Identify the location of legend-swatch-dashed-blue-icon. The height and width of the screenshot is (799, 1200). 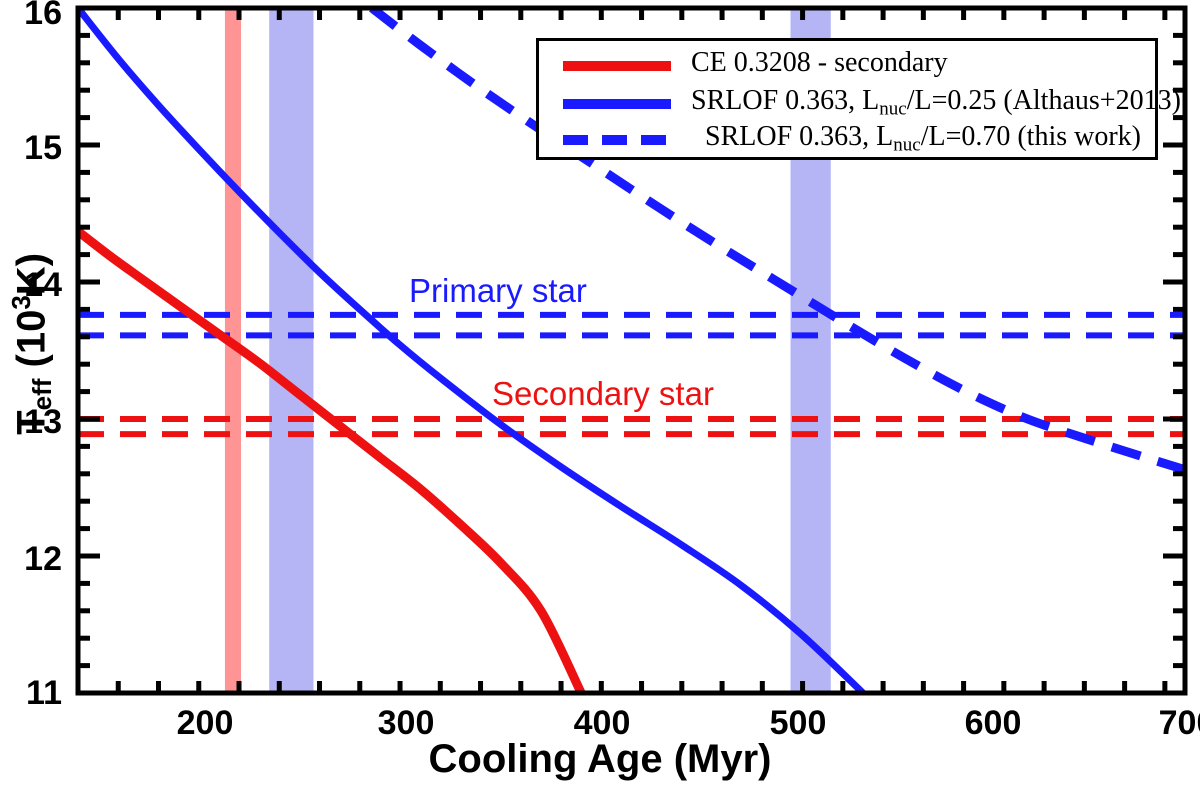
(617, 140).